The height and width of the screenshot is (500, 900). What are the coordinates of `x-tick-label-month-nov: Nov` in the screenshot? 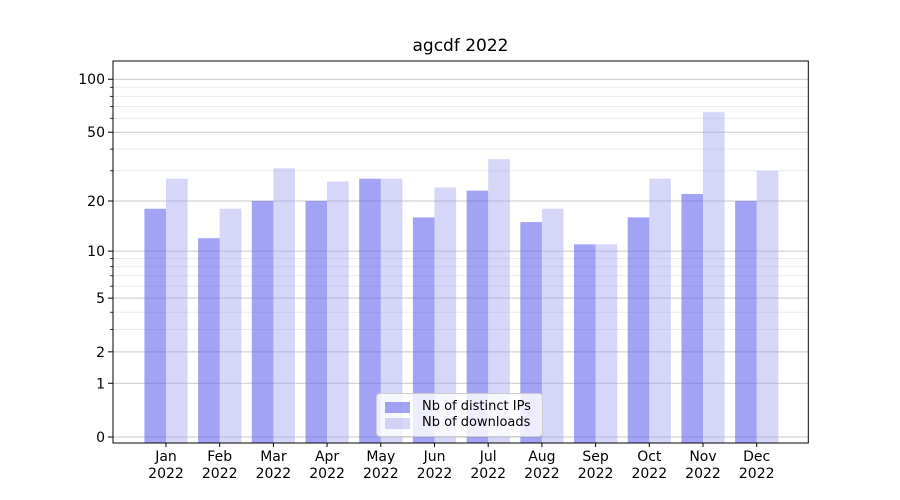 It's located at (702, 457).